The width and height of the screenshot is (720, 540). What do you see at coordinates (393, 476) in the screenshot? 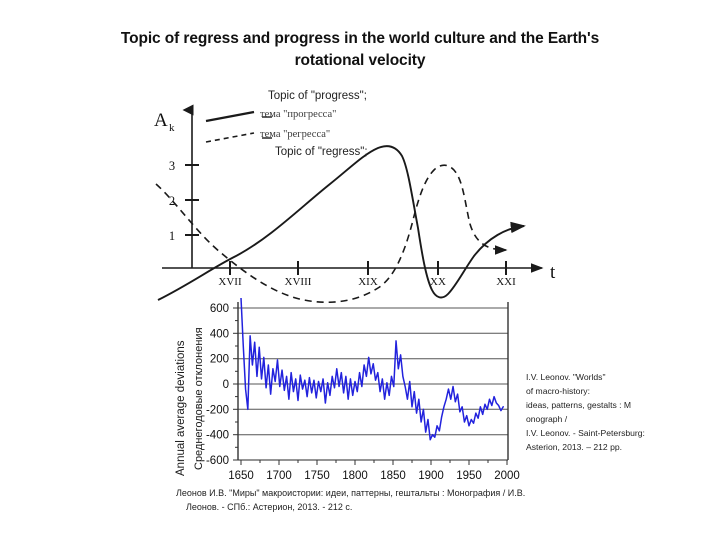
I see `chart-x-tick-1850: 1850` at bounding box center [393, 476].